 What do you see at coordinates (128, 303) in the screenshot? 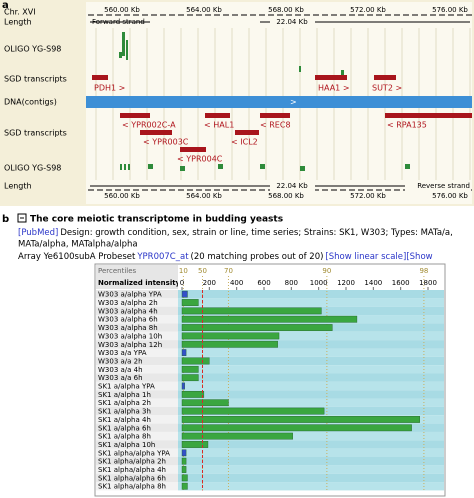
I see `row-label: W303 a/alpha 2h` at bounding box center [128, 303].